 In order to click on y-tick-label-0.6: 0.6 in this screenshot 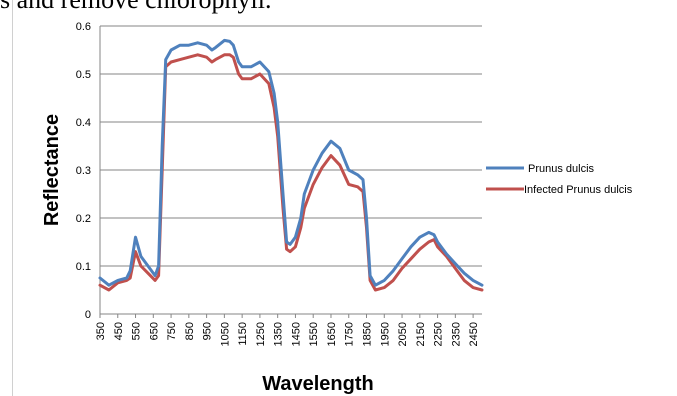, I will do `click(83, 27)`.